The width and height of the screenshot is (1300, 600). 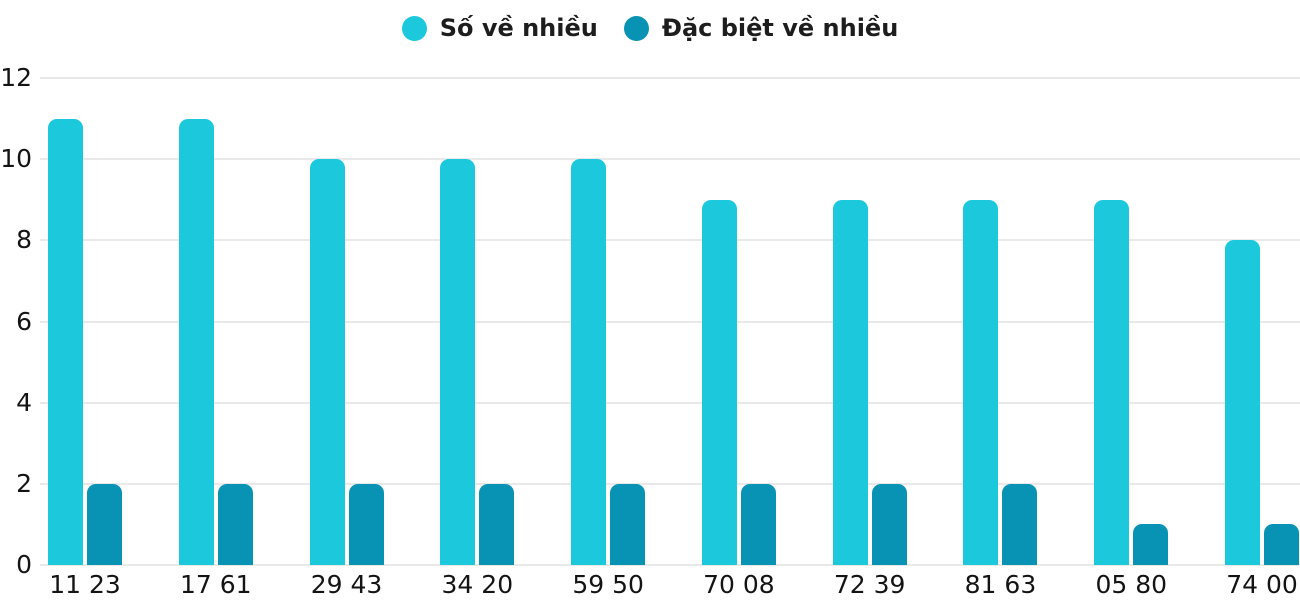 I want to click on x-axis-category-label: 59 50, so click(x=608, y=584).